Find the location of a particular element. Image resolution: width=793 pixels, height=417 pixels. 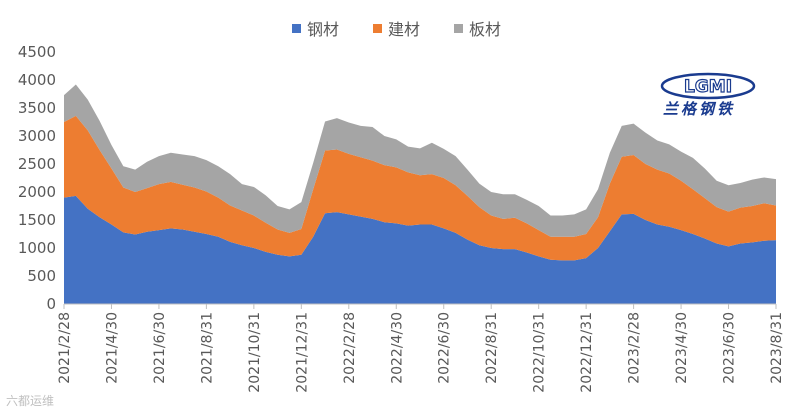

x-tick-label: 2022/8/31 is located at coordinates (492, 348).